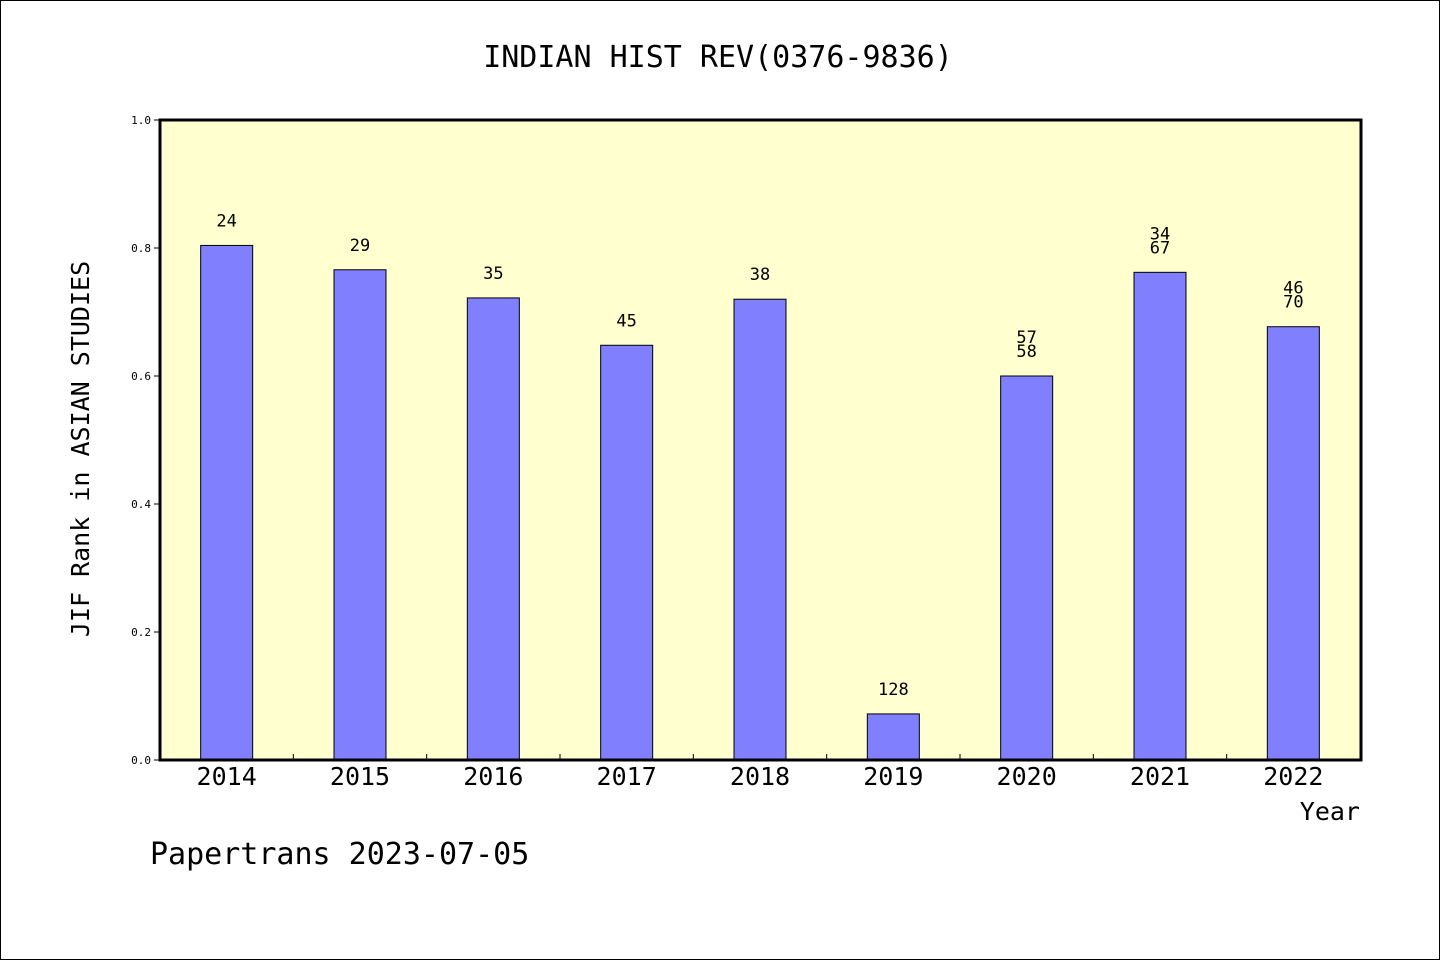  Describe the element at coordinates (226, 221) in the screenshot. I see `bar-value-label: 24` at that location.